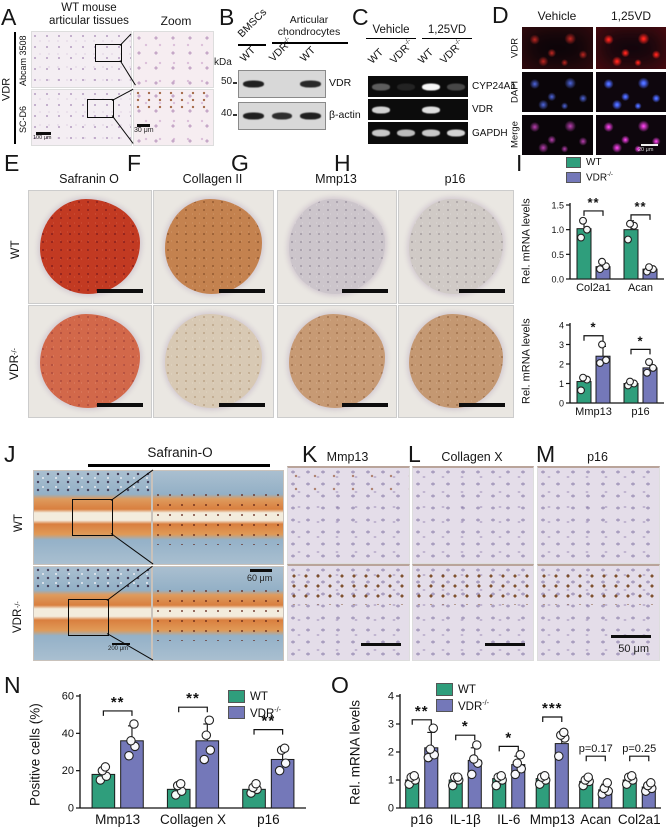 The width and height of the screenshot is (669, 835). Describe the element at coordinates (519, 163) in the screenshot. I see `panel-i-letter: I` at that location.